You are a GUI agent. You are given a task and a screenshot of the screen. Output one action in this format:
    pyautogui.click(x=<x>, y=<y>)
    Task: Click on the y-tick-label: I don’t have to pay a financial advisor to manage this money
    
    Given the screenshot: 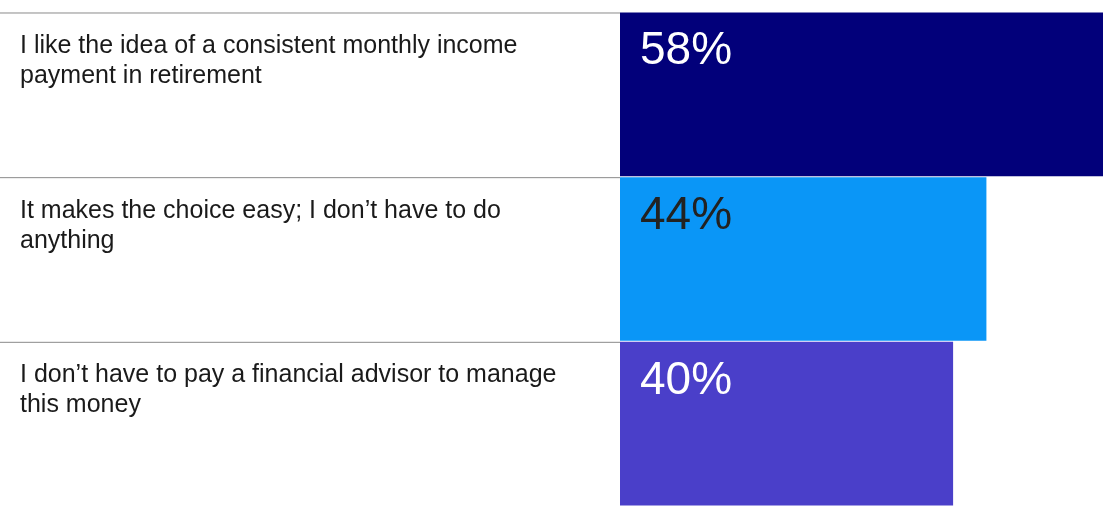 What is the action you would take?
    pyautogui.click(x=288, y=388)
    